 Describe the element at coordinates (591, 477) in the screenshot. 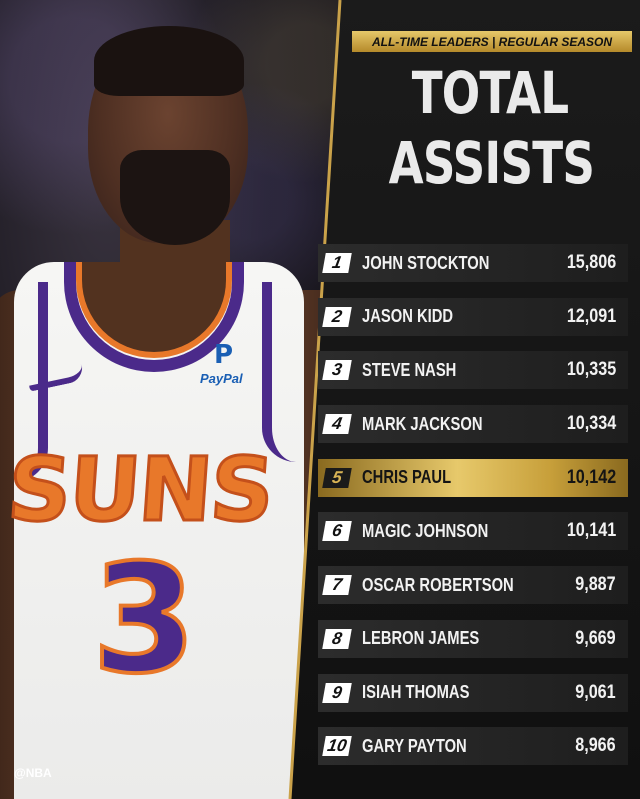

I see `assist-total: 10,142` at that location.